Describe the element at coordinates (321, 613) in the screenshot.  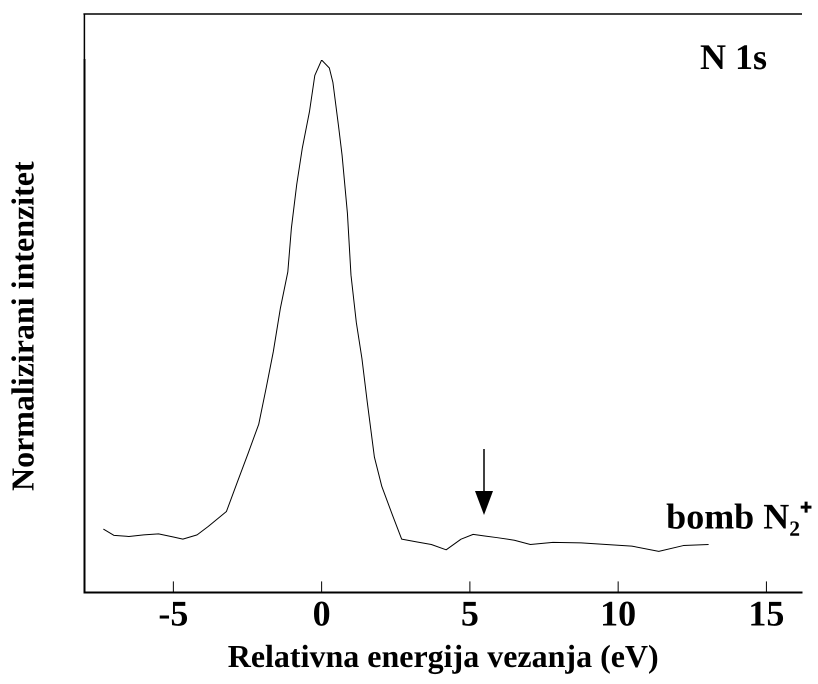
I see `x-tick-label: 0` at that location.